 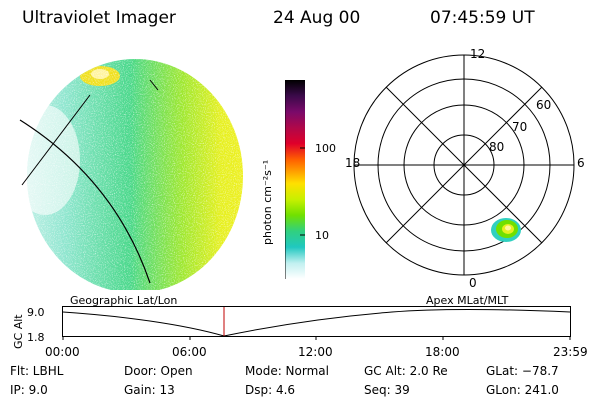 I want to click on color-scale-bar, so click(x=295, y=179).